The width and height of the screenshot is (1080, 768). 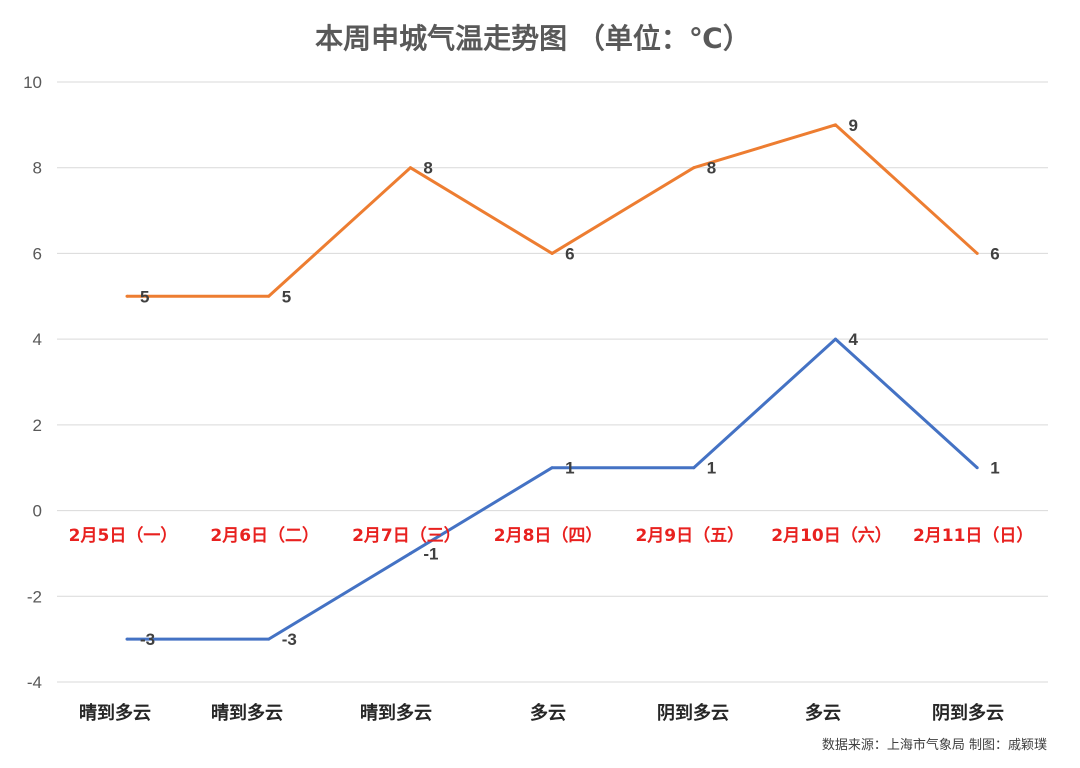 What do you see at coordinates (533, 38) in the screenshot?
I see `chart-title: 本周申城气温走势图 （单位：℃）` at bounding box center [533, 38].